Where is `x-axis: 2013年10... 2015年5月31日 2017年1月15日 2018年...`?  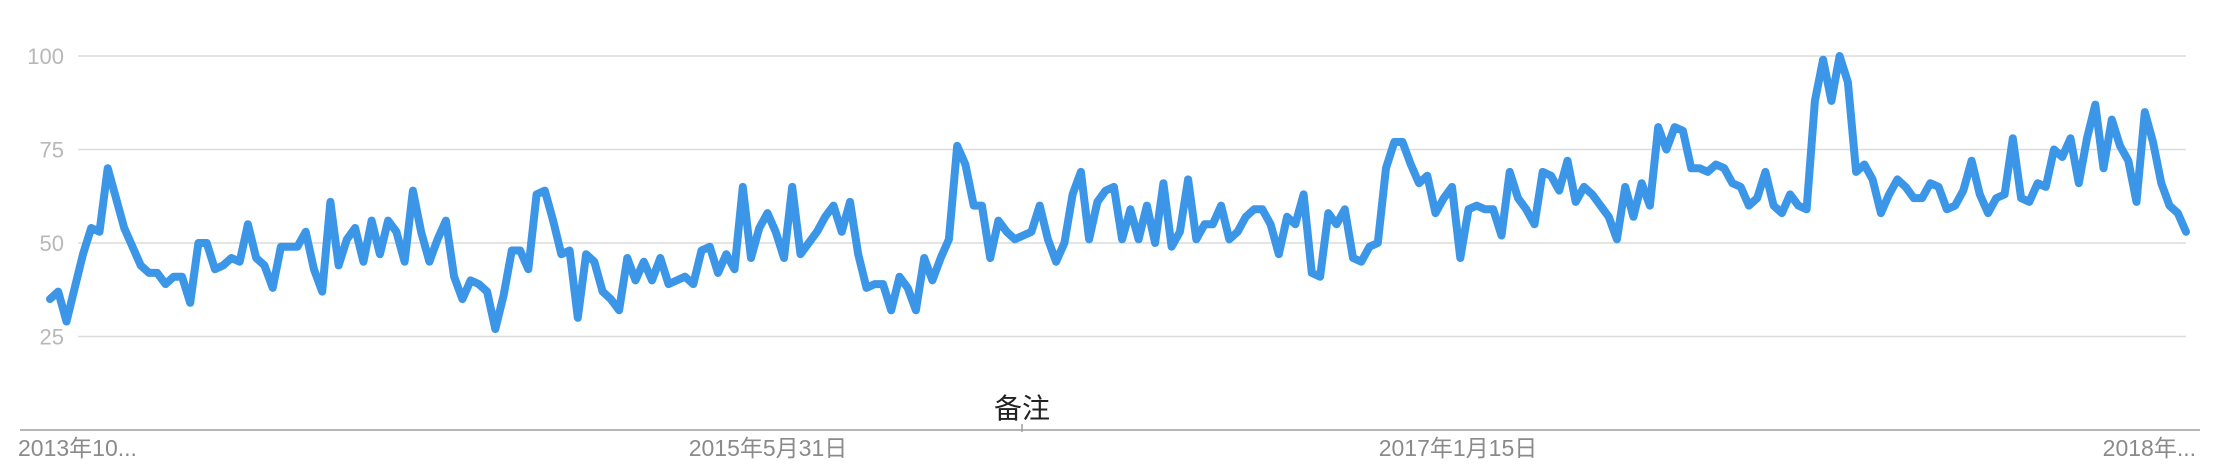
x-axis: 2013年10... 2015年5月31日 2017年1月15日 2018年... is located at coordinates (1107, 448).